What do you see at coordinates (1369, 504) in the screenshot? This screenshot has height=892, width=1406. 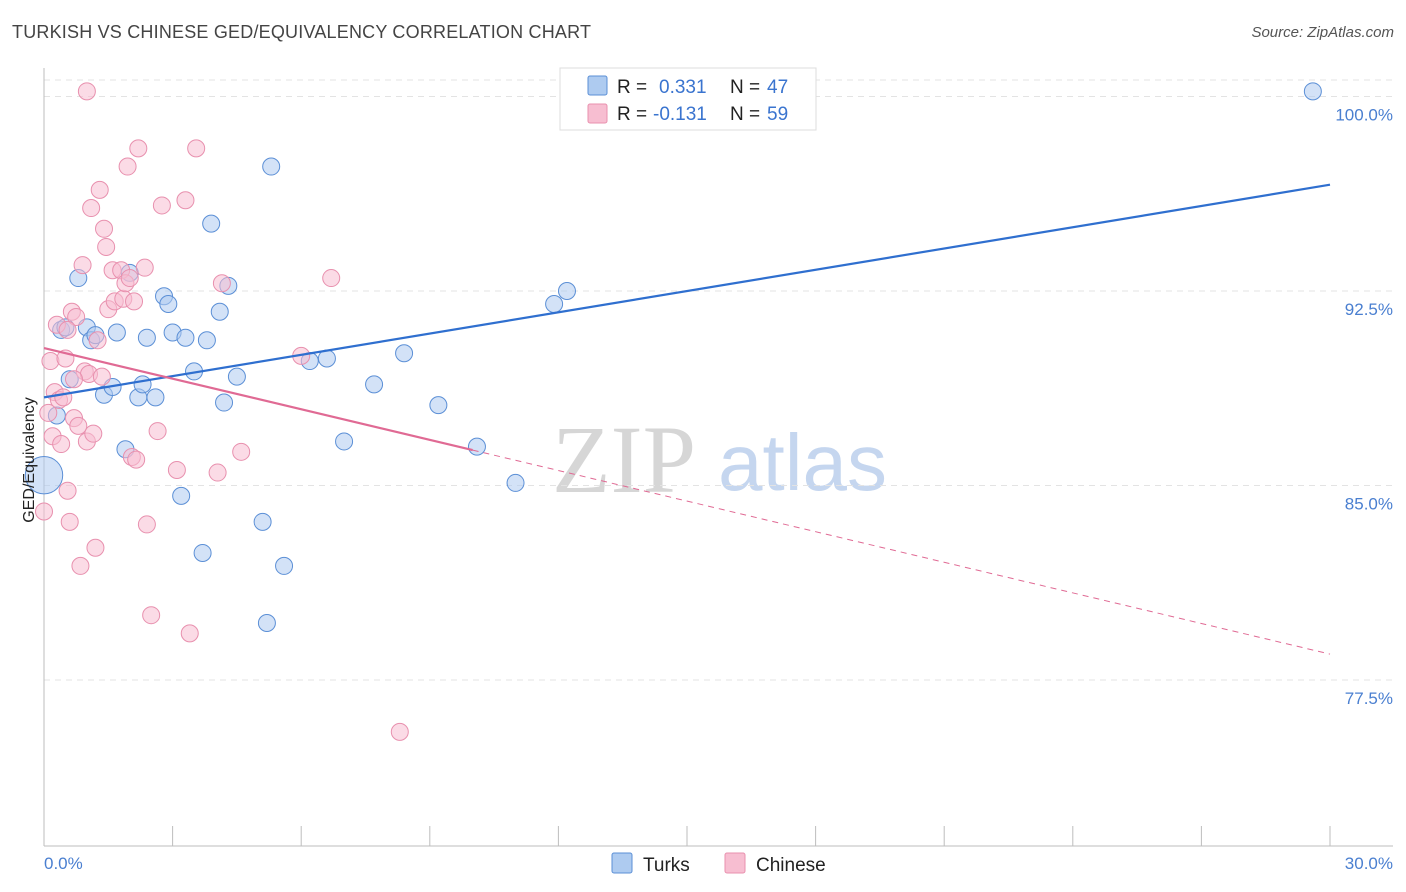 I see `y-tick-label: 85.0%` at bounding box center [1369, 504].